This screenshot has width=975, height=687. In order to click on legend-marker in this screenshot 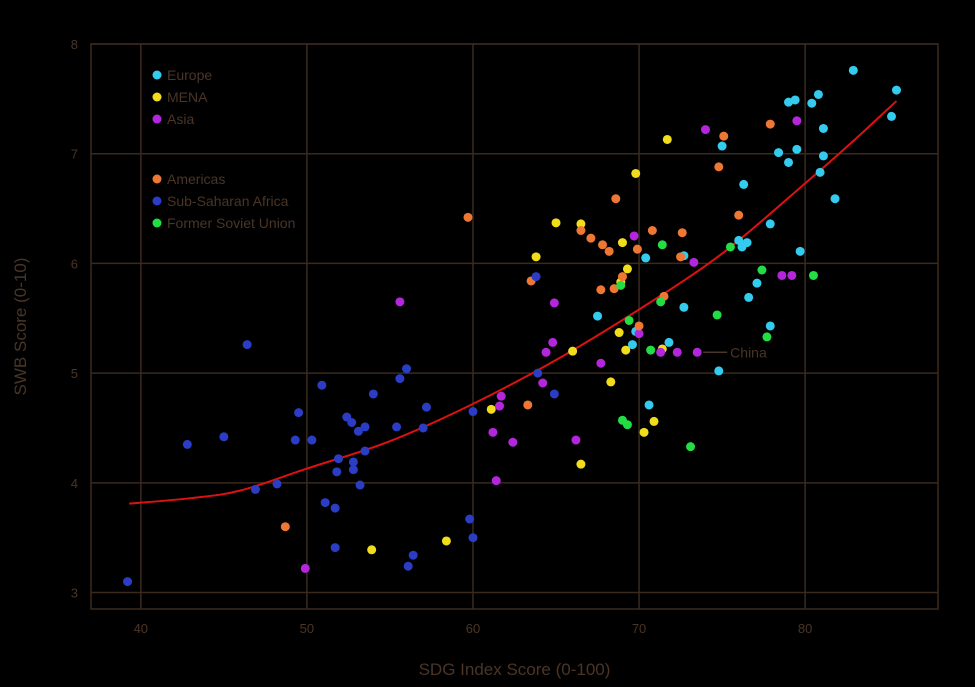, I will do `click(157, 179)`.